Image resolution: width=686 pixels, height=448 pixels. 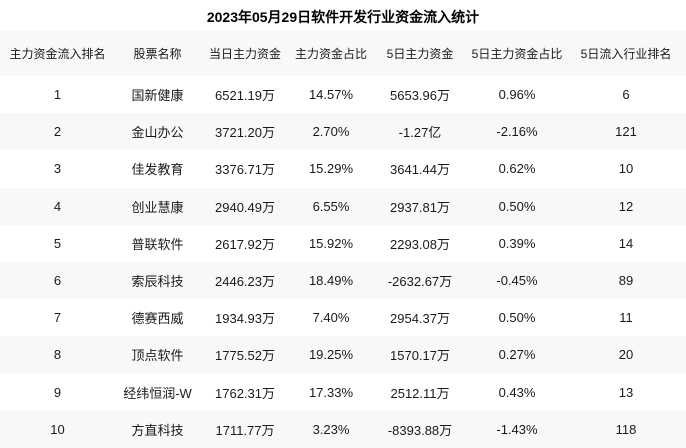 I want to click on table-cell: -2.16%, so click(x=517, y=132).